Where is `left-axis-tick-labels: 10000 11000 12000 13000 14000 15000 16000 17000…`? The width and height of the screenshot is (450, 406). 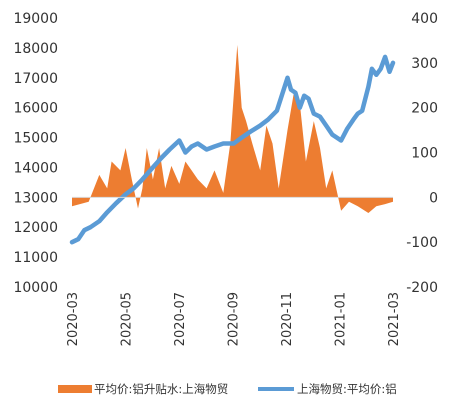
left-axis-tick-labels: 10000 11000 12000 13000 14000 15000 16000 17000… is located at coordinates (35, 153).